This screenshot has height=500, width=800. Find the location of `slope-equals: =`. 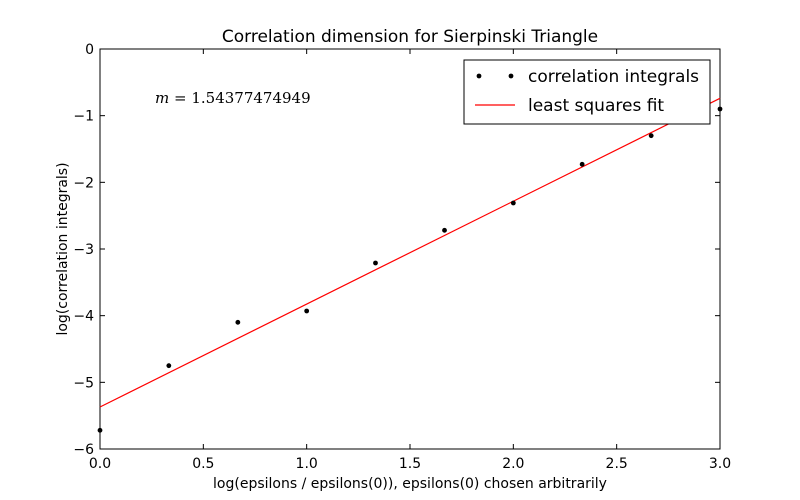

slope-equals: = is located at coordinates (180, 98).